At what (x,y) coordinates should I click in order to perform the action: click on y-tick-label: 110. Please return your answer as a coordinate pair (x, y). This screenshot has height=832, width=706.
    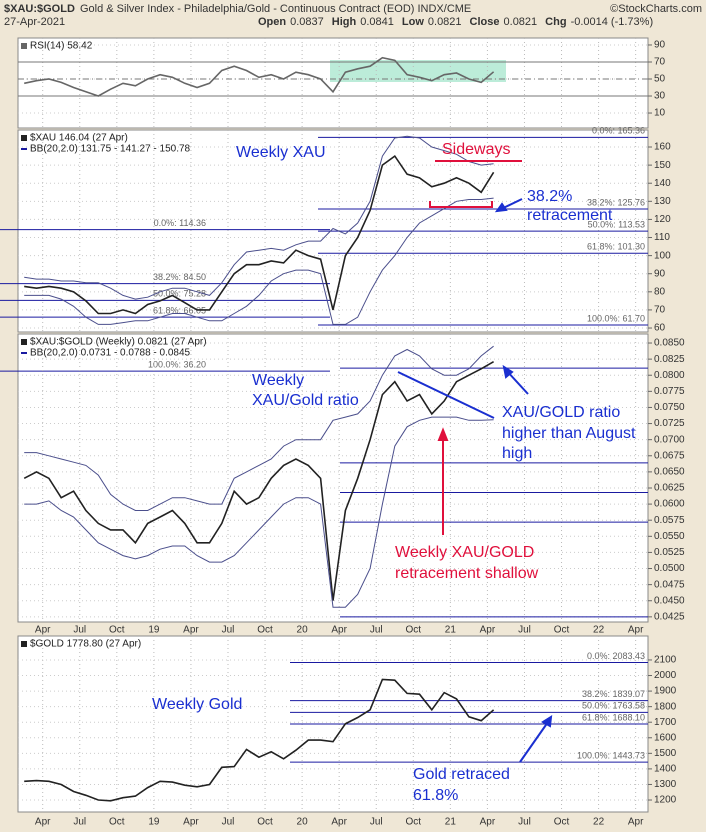
    Looking at the image, I should click on (662, 237).